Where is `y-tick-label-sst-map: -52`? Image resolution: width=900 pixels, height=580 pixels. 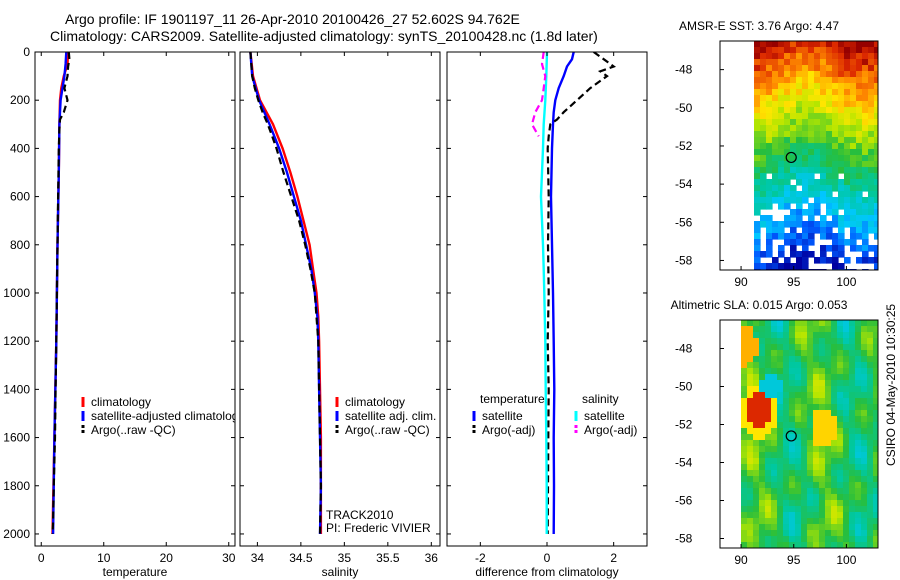 y-tick-label-sst-map: -52 is located at coordinates (684, 146).